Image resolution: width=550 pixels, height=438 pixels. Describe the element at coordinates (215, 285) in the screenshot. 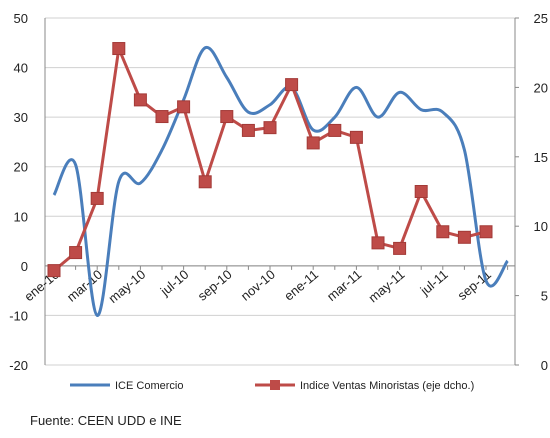

I see `x-tick-label: sep-10` at that location.